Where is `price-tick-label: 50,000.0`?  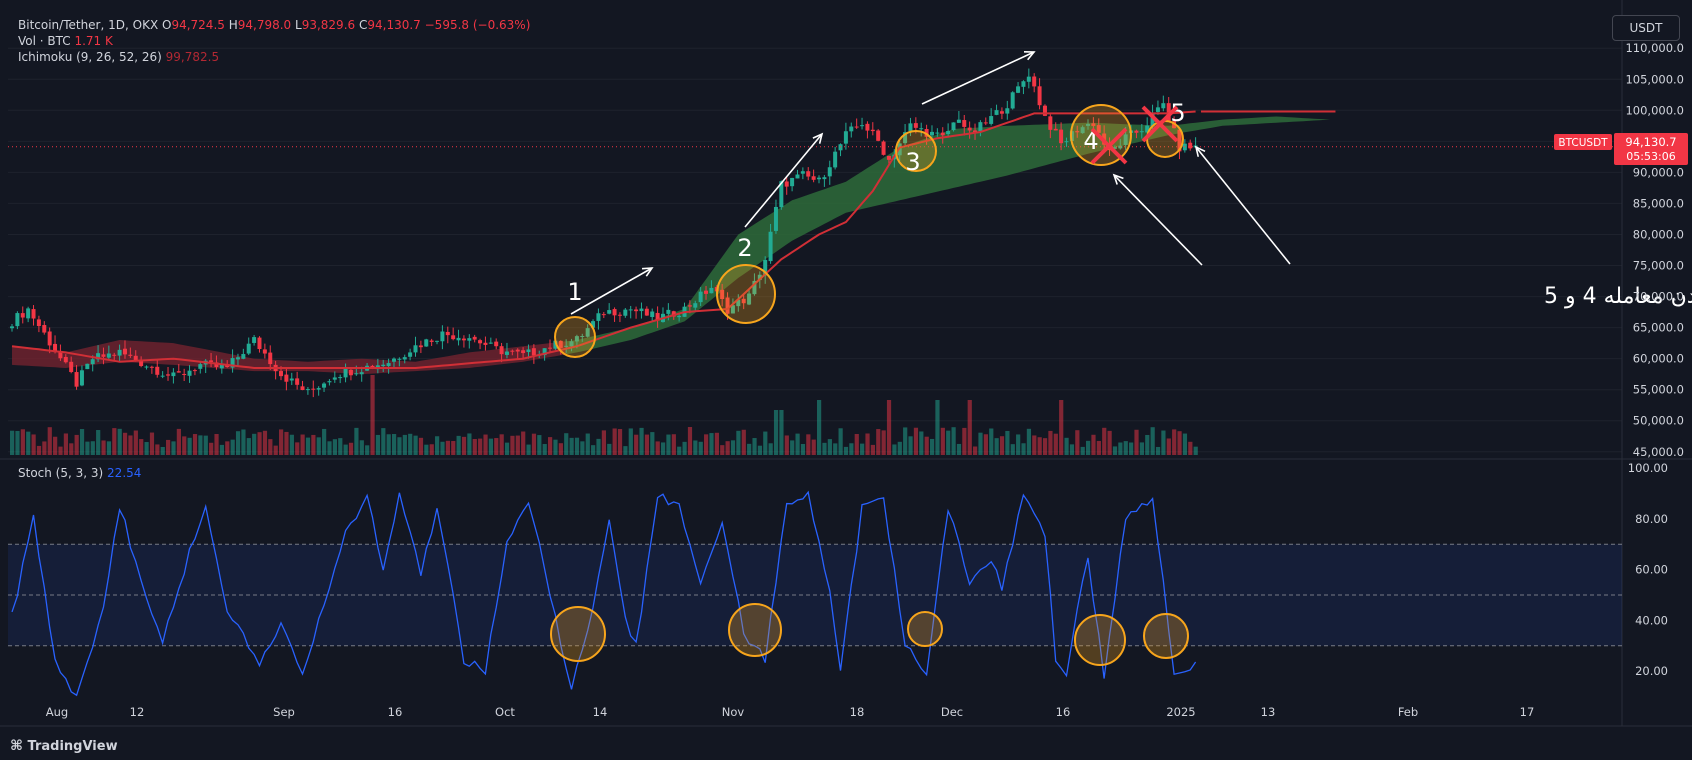
price-tick-label: 50,000.0 is located at coordinates (1658, 421).